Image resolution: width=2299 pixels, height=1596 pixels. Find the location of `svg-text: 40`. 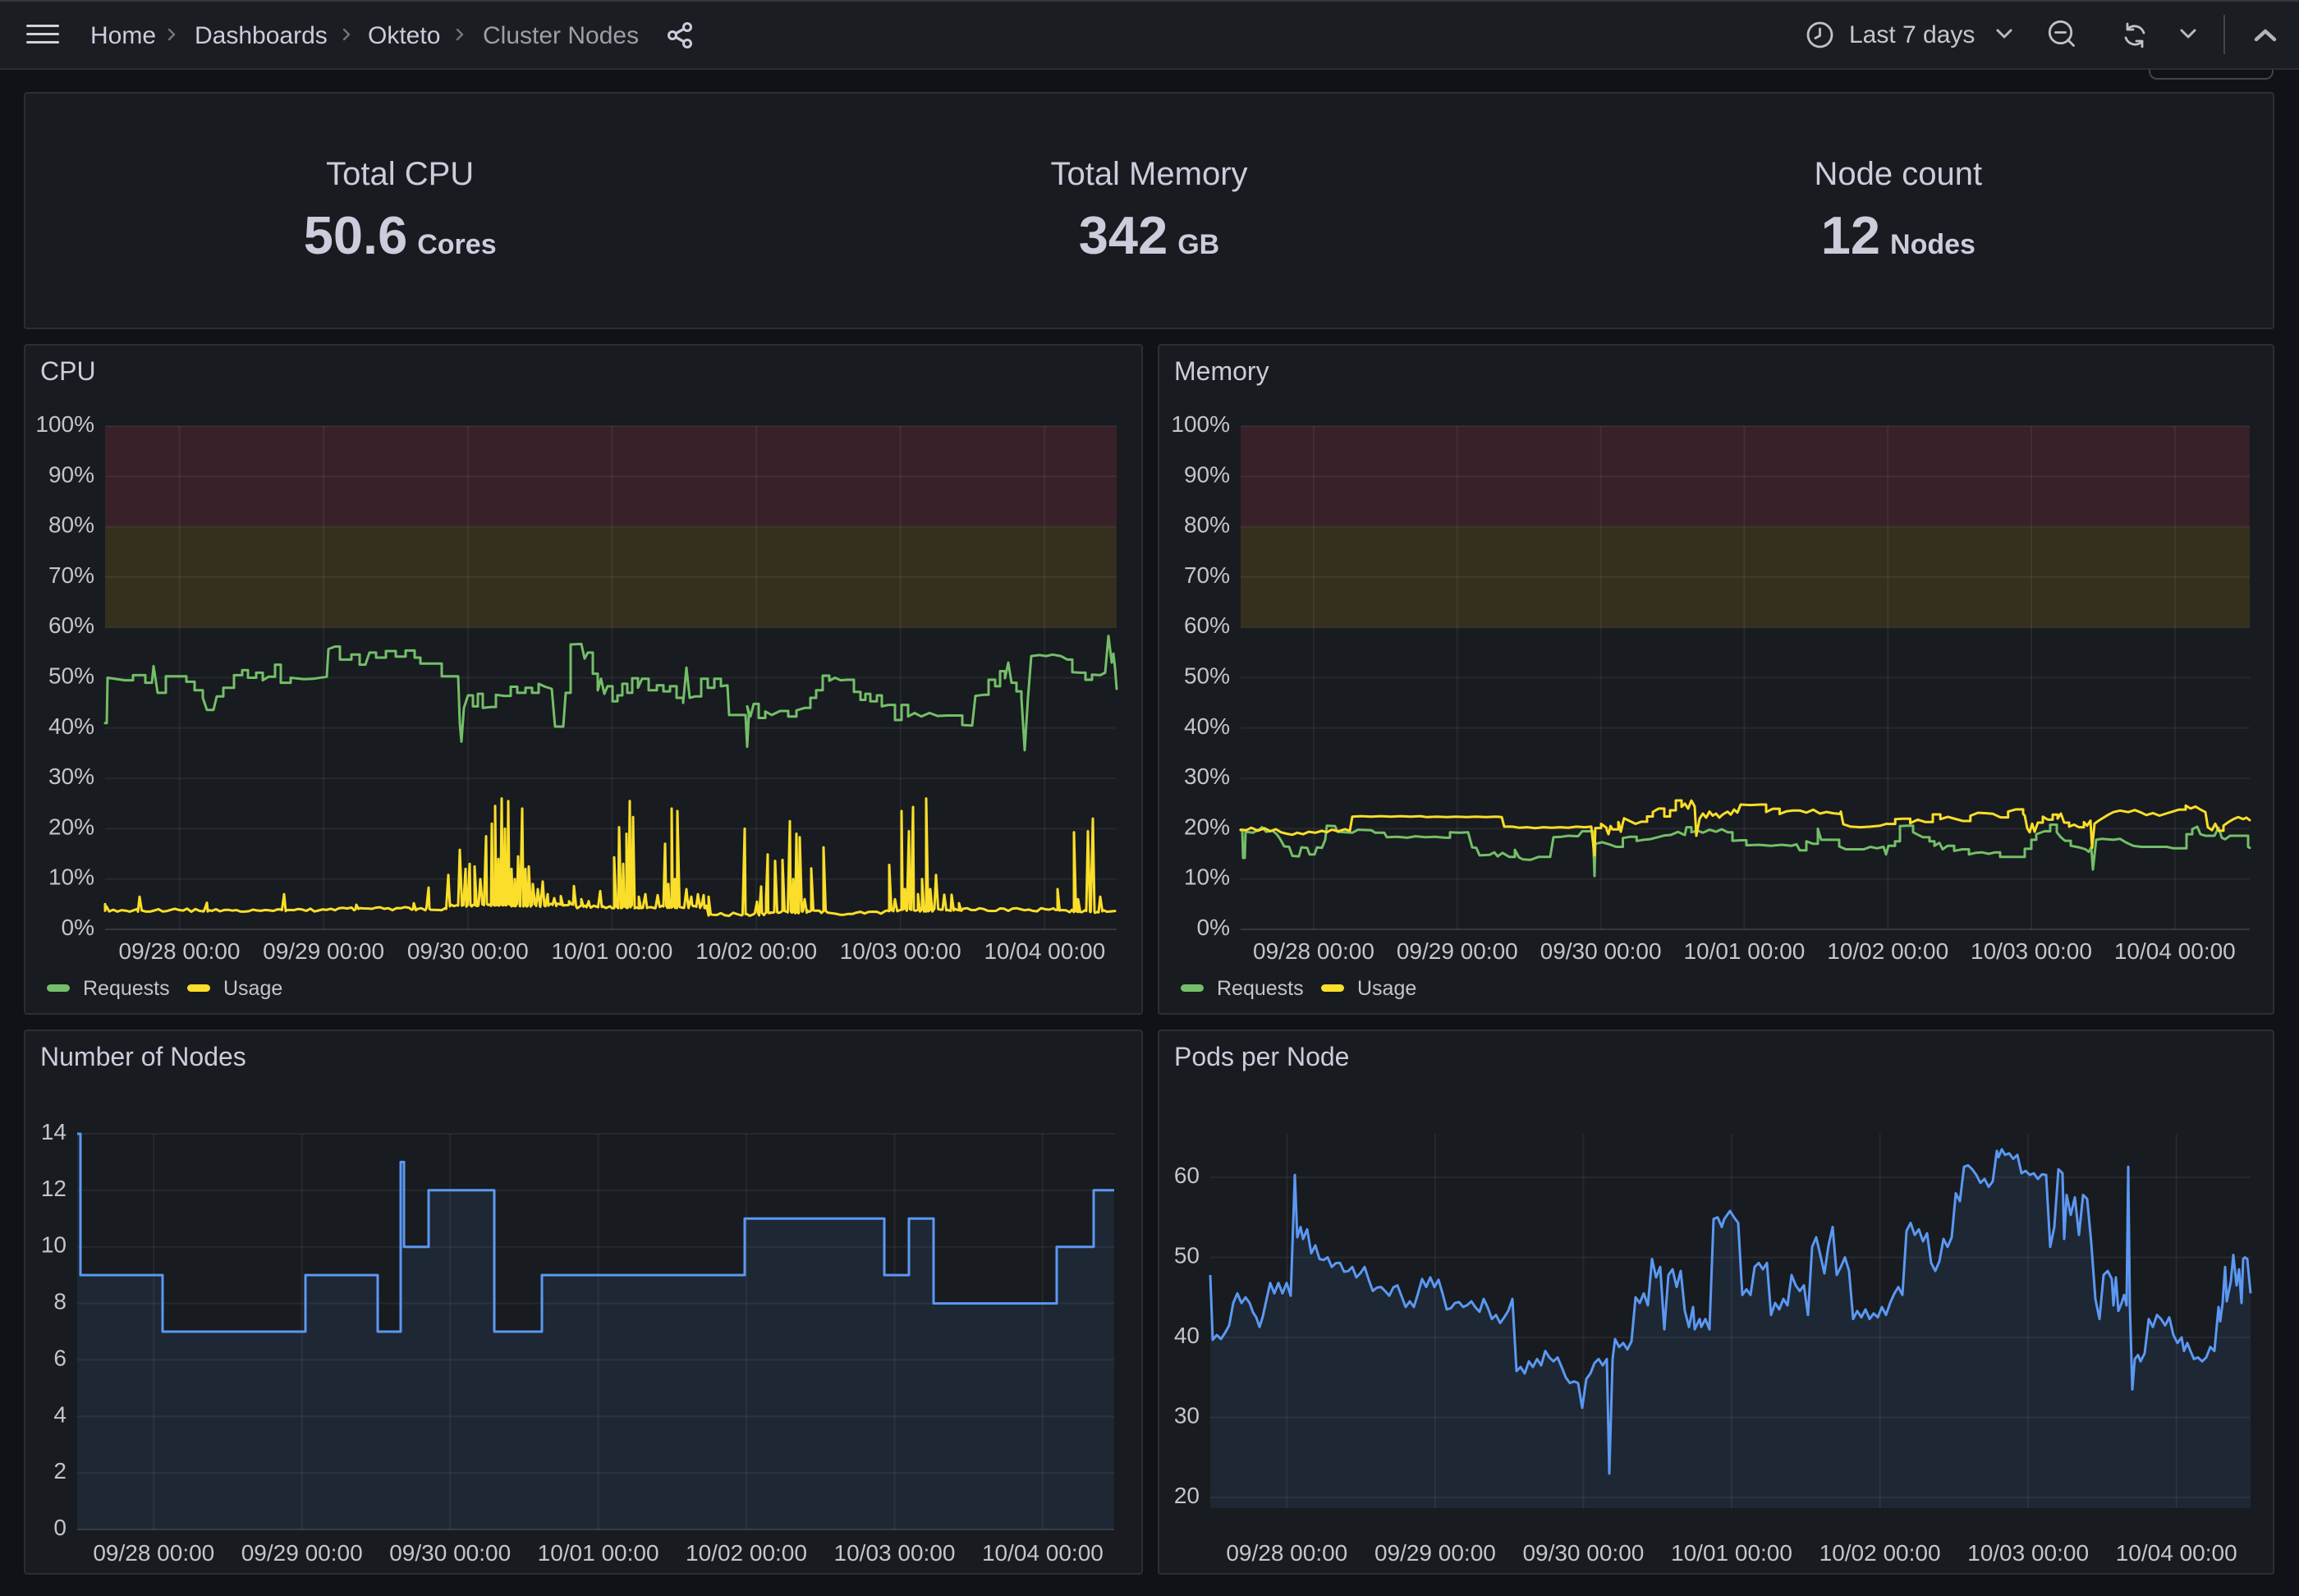

svg-text: 40 is located at coordinates (1187, 1335).